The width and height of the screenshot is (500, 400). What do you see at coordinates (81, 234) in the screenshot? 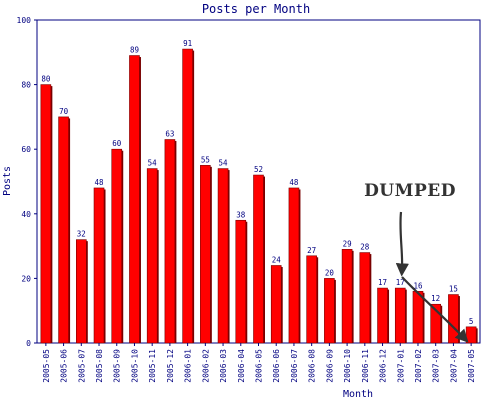
I see `bar-value-label: 32` at bounding box center [81, 234].